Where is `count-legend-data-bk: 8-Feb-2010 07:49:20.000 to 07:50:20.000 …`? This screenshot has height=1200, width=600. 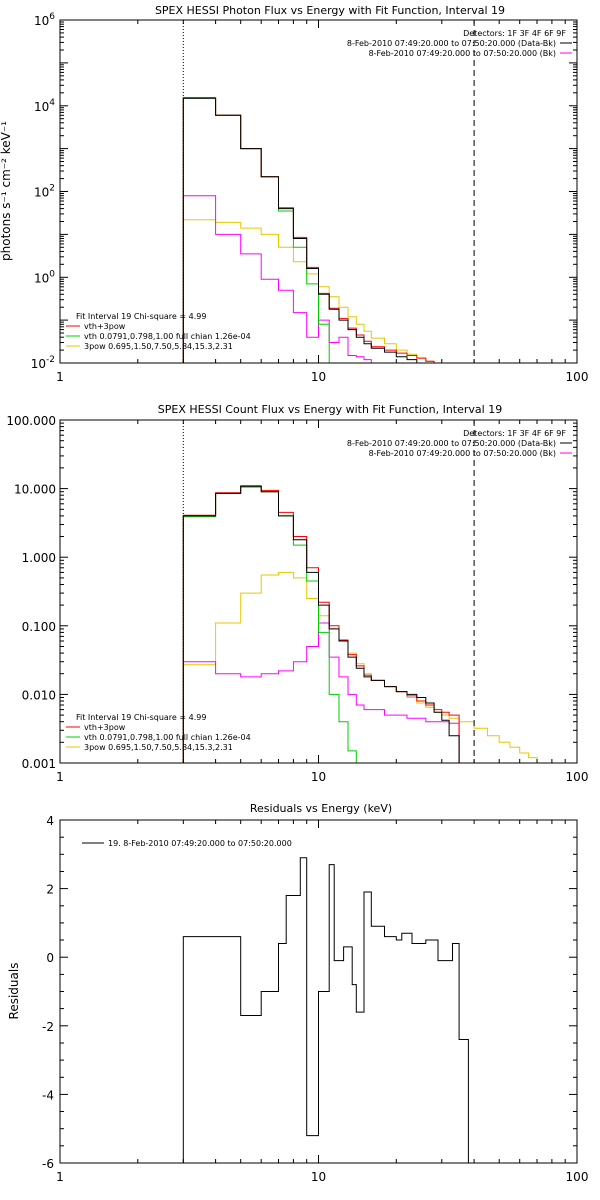
count-legend-data-bk: 8-Feb-2010 07:49:20.000 to 07:50:20.000 … is located at coordinates (451, 443).